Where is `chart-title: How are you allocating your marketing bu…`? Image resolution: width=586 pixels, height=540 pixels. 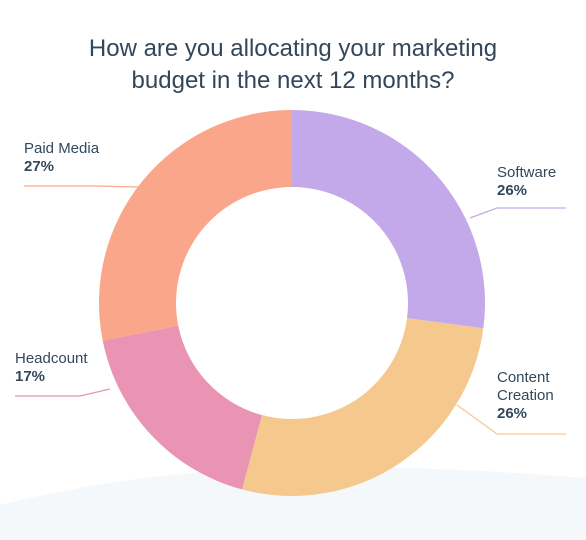
chart-title: How are you allocating your marketing bu… is located at coordinates (293, 65).